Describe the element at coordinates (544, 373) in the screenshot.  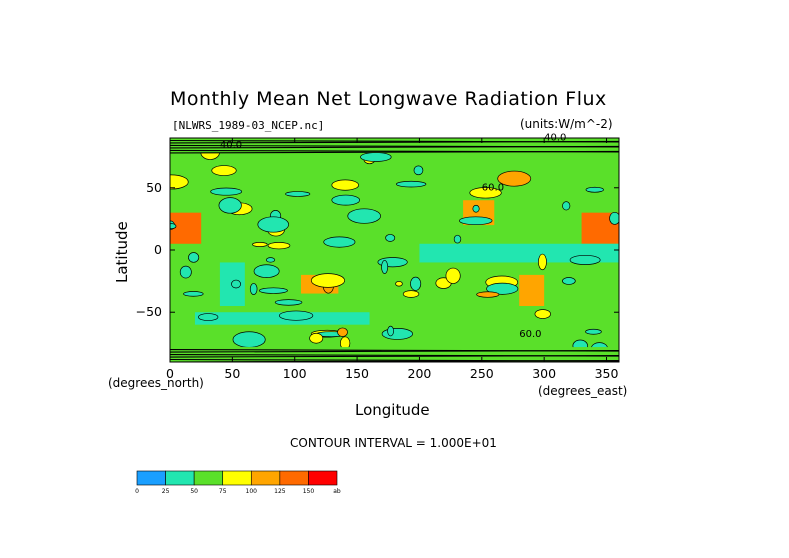
I see `x-tick-label: 300` at that location.